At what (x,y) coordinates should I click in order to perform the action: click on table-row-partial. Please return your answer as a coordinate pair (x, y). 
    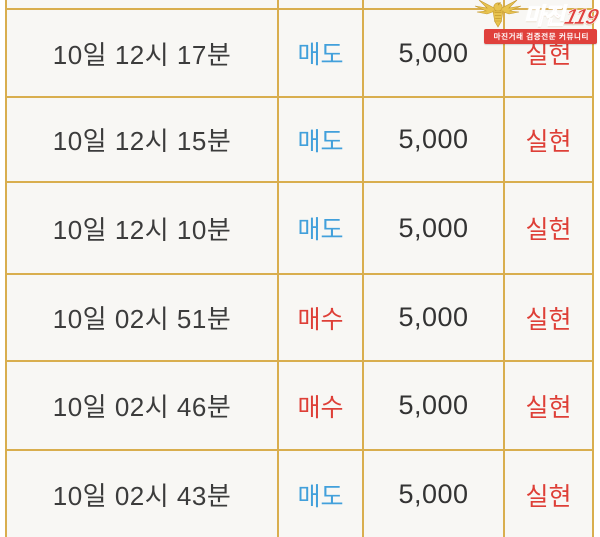
    Looking at the image, I should click on (299, 4).